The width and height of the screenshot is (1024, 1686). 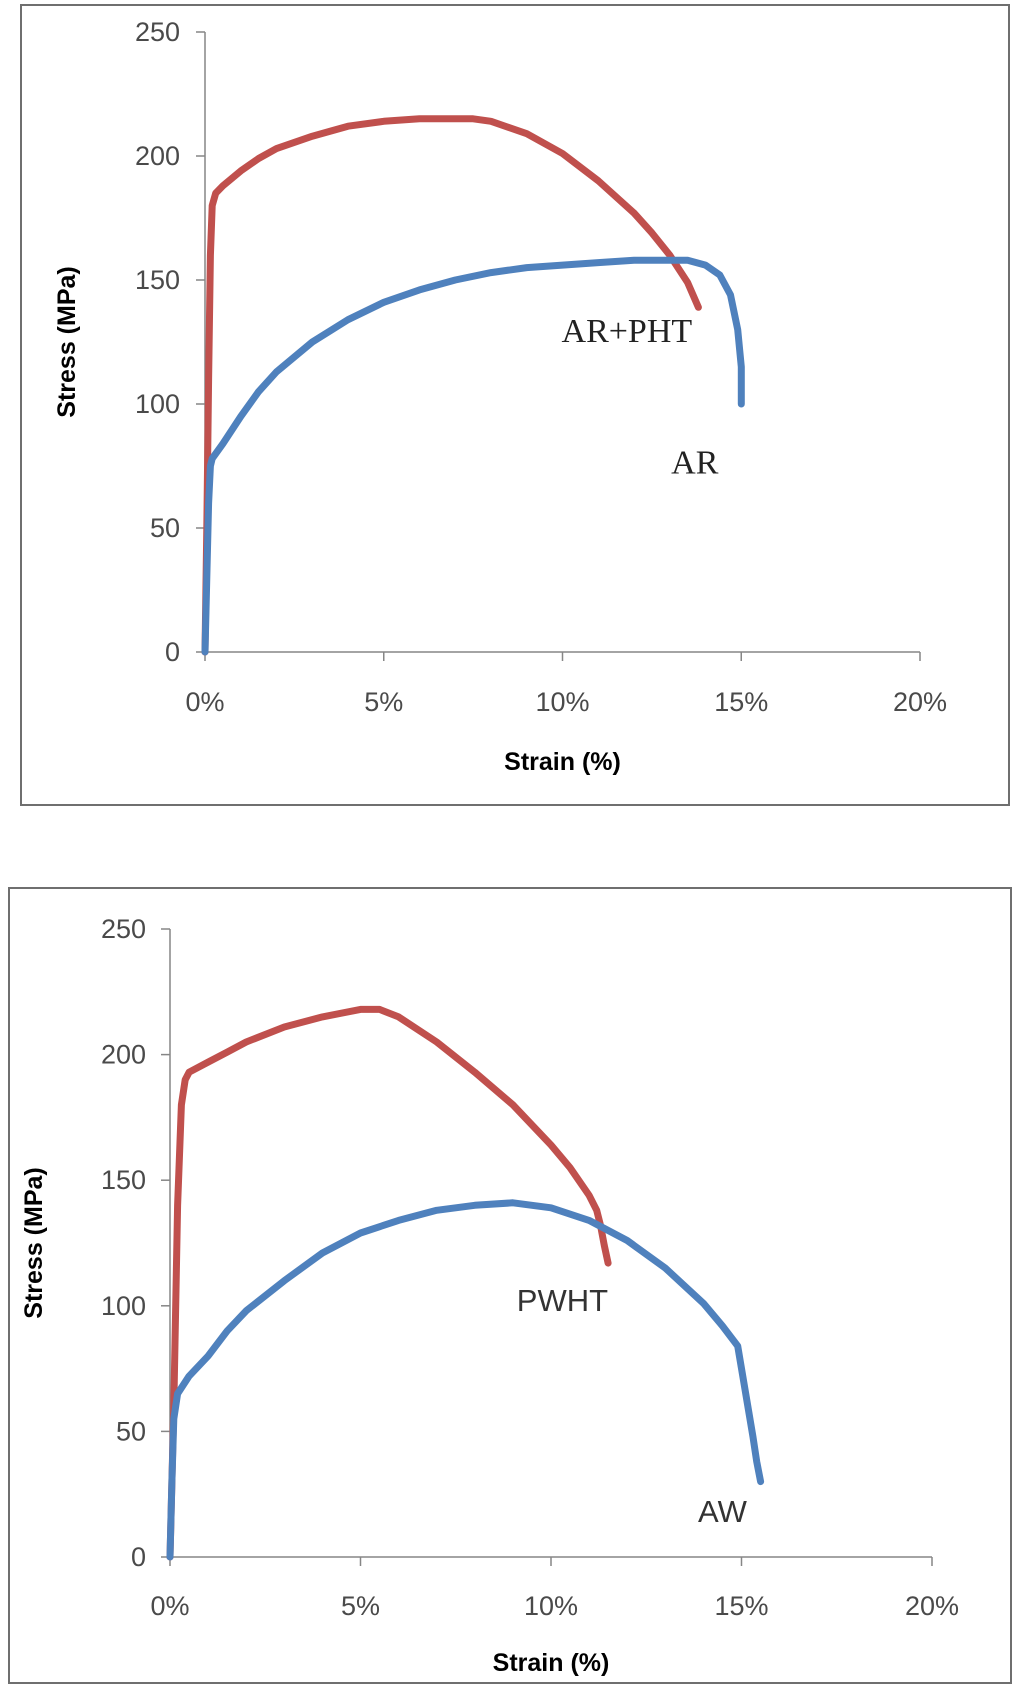 I want to click on series-line-pwht, so click(x=389, y=1283).